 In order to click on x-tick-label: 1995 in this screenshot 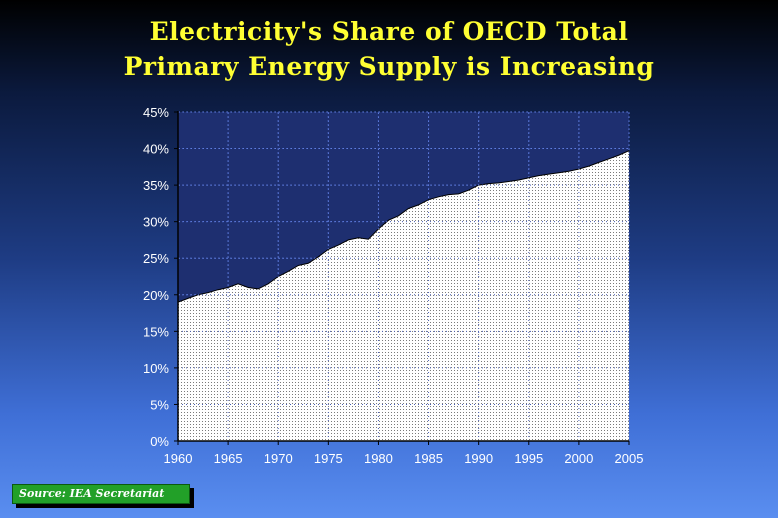, I will do `click(528, 458)`.